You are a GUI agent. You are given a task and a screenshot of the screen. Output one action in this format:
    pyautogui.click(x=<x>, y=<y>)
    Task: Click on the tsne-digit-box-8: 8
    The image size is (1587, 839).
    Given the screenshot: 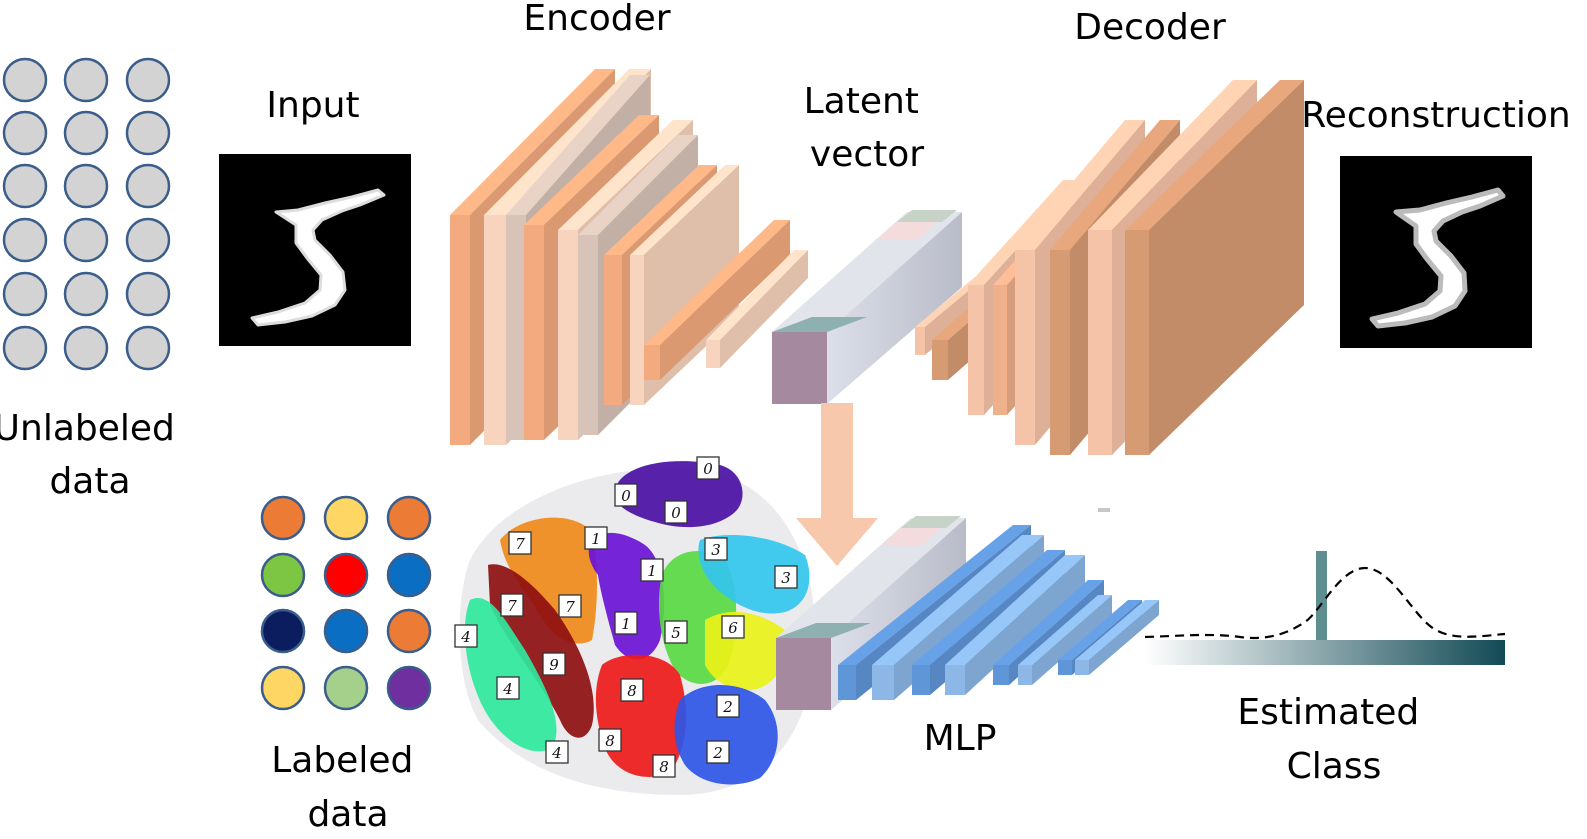 What is the action you would take?
    pyautogui.click(x=610, y=740)
    